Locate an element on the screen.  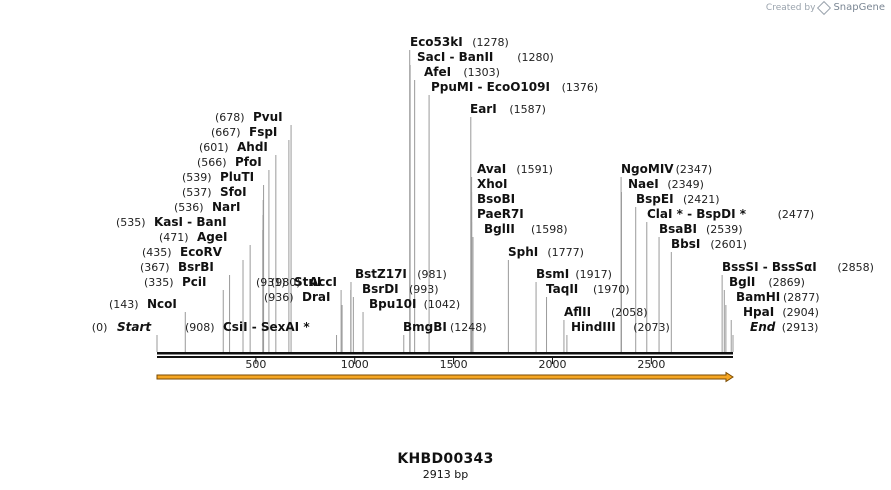
site-name: SacI - BanII is located at coordinates (455, 57).